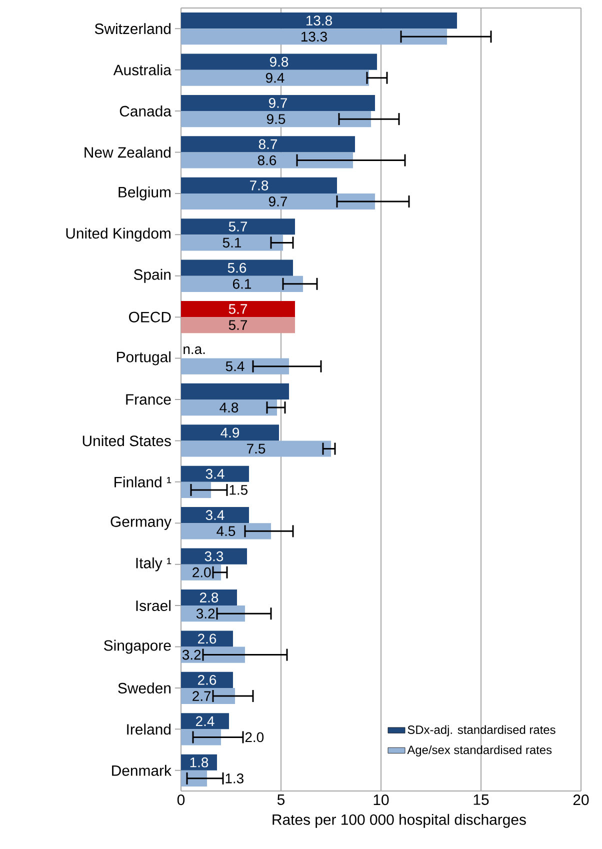  What do you see at coordinates (181, 800) in the screenshot?
I see `x-tick-label: 0` at bounding box center [181, 800].